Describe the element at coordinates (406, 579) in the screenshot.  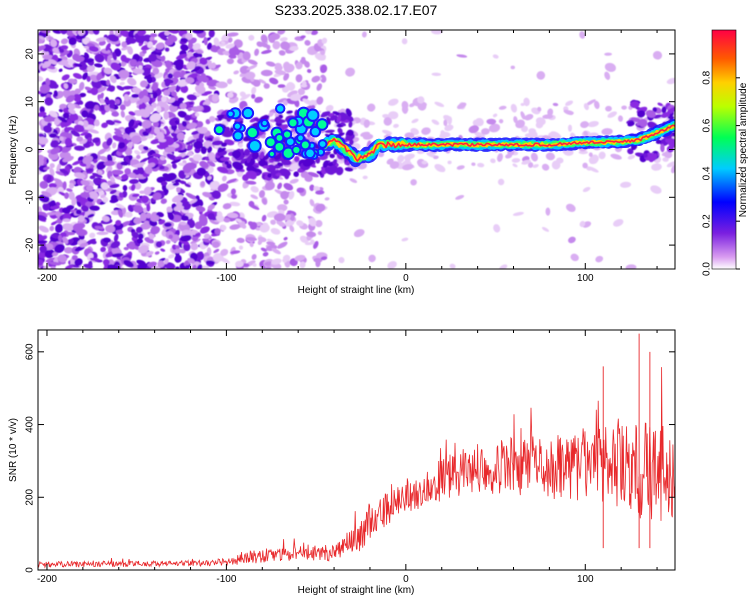
I see `x-tick-label: 0` at that location.